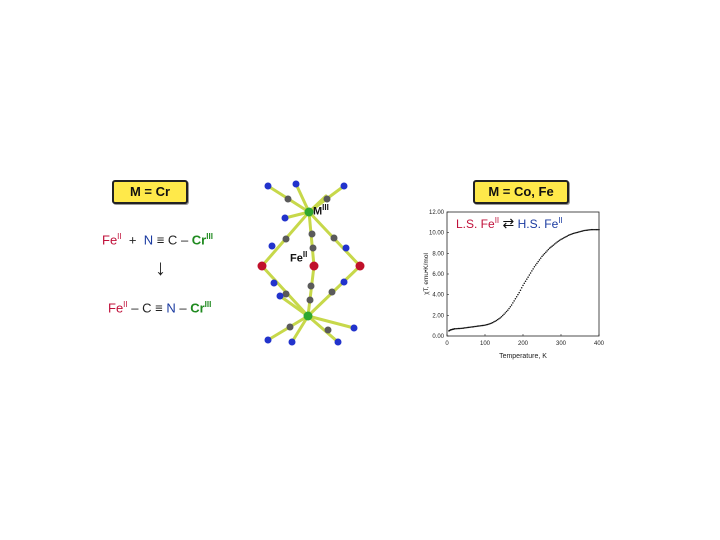  What do you see at coordinates (157, 239) in the screenshot?
I see `reactants-equation: FeII + N ≡ C – CrIII` at bounding box center [157, 239].